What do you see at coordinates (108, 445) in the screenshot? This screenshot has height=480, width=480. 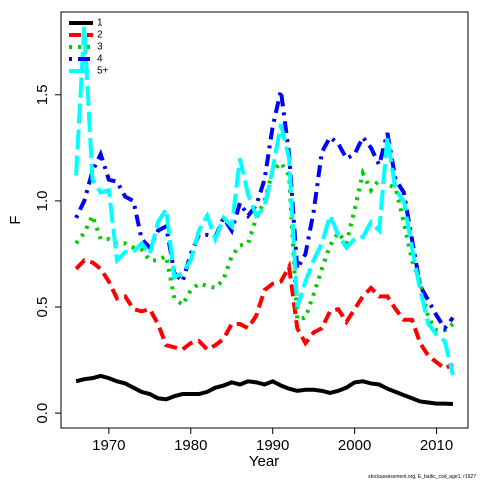 I see `x-tick-label: 1970` at bounding box center [108, 445].